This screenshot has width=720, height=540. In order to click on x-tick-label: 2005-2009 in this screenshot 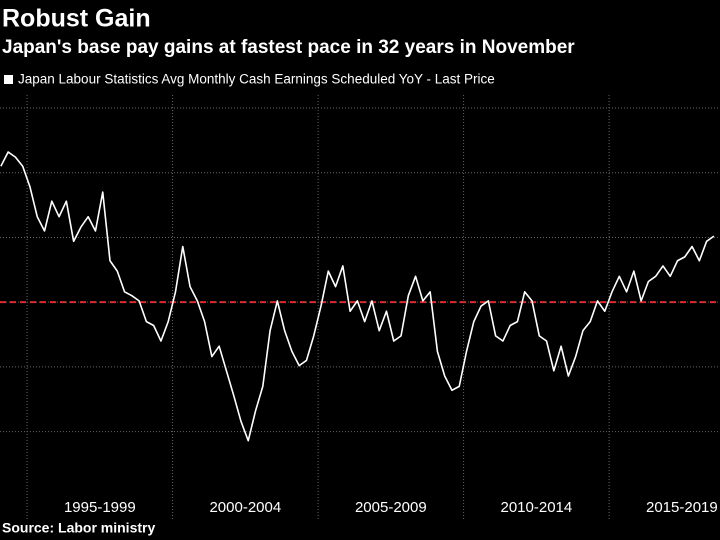, I will do `click(391, 507)`.